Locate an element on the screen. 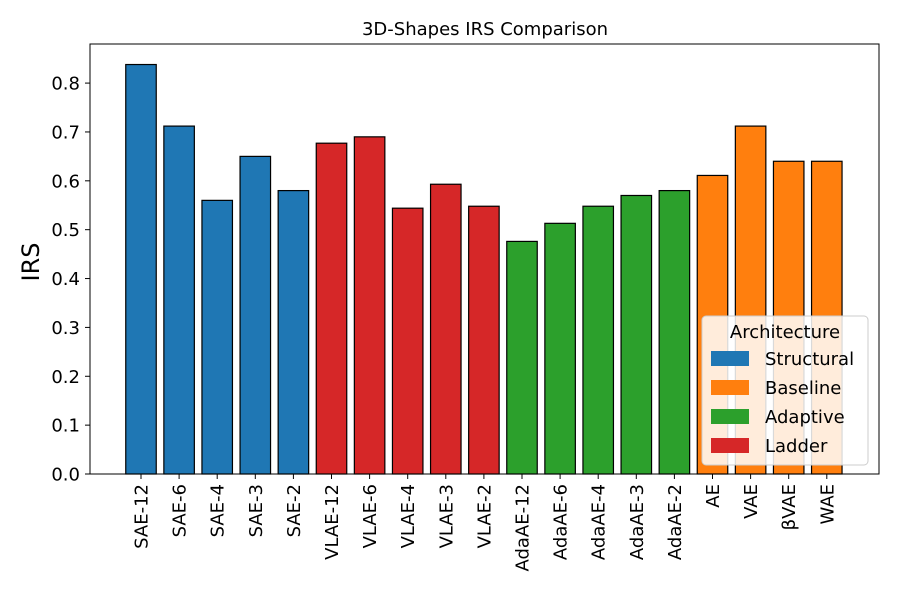  x-tick-label: AdaAE-12 is located at coordinates (523, 528).